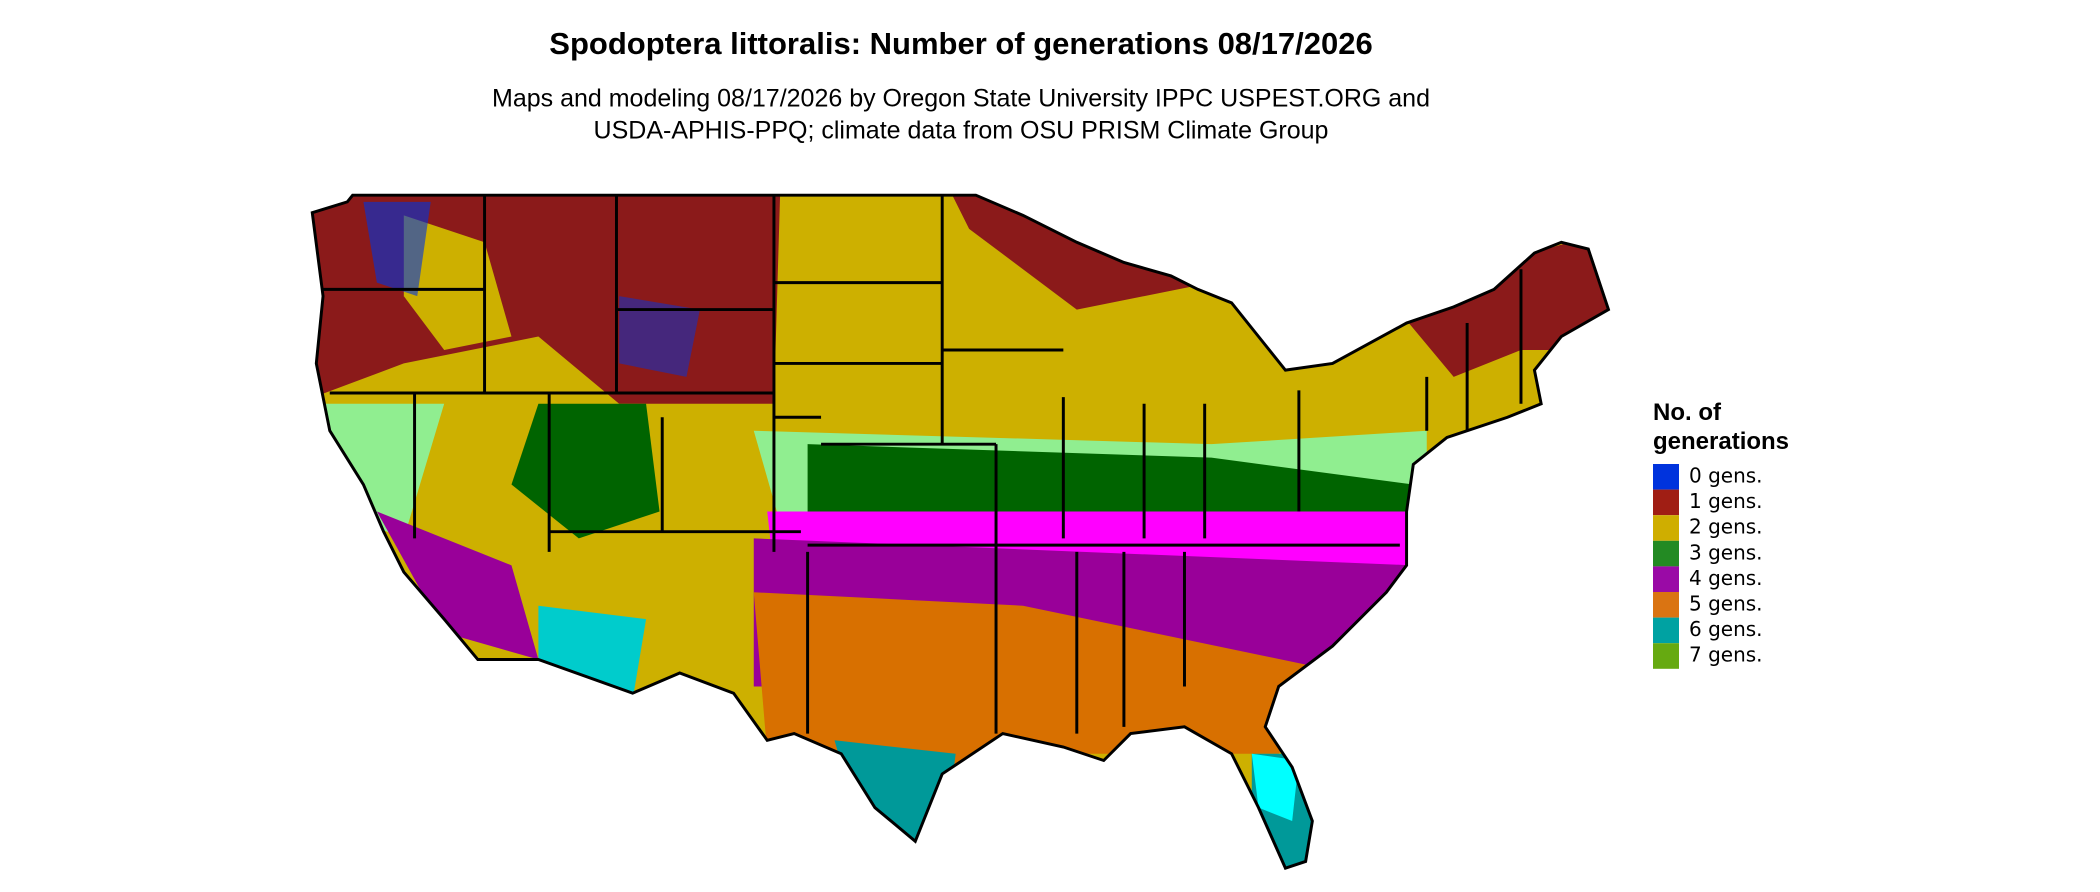 The width and height of the screenshot is (2100, 892). I want to click on legend-label: 5 gens., so click(1726, 604).